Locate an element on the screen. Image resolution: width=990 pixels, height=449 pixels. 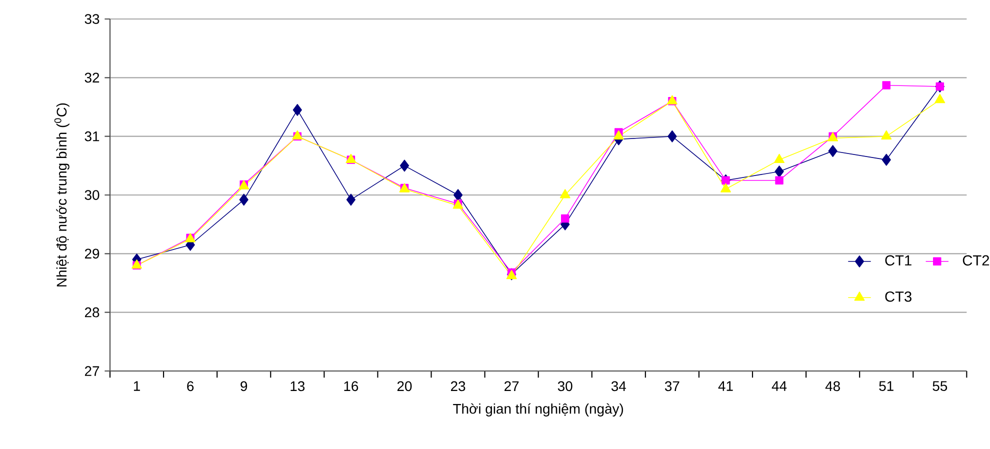
x-tick-label: 30 is located at coordinates (565, 386).